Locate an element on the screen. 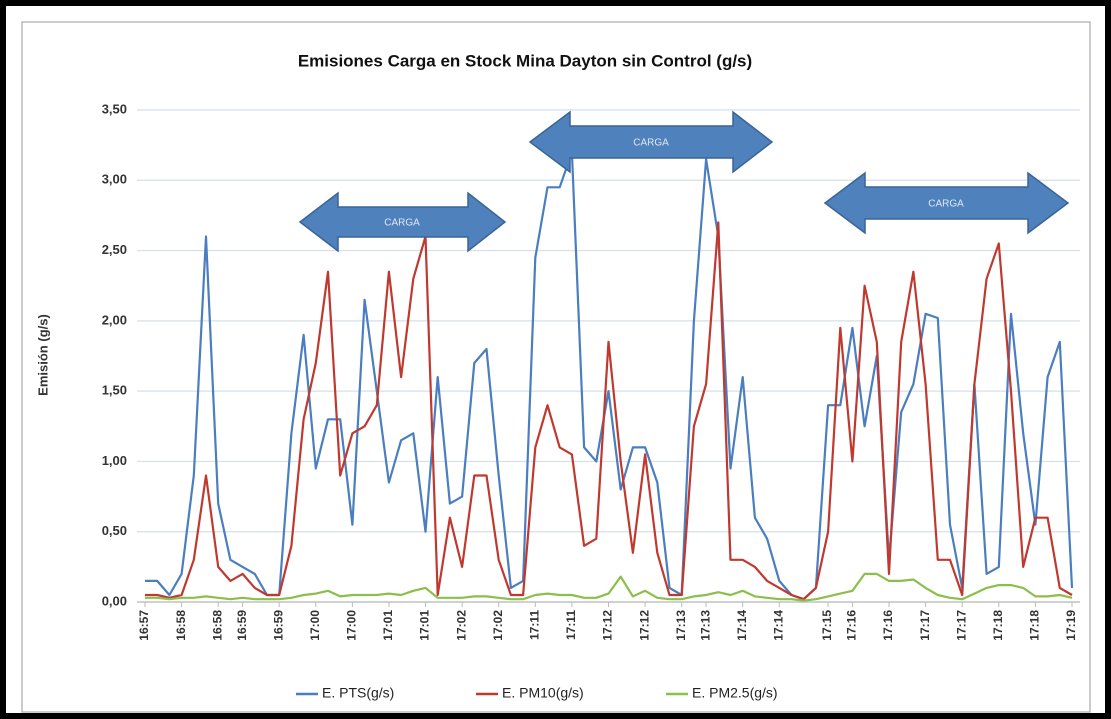  legend-label: E. PM10(g/s) is located at coordinates (543, 693).